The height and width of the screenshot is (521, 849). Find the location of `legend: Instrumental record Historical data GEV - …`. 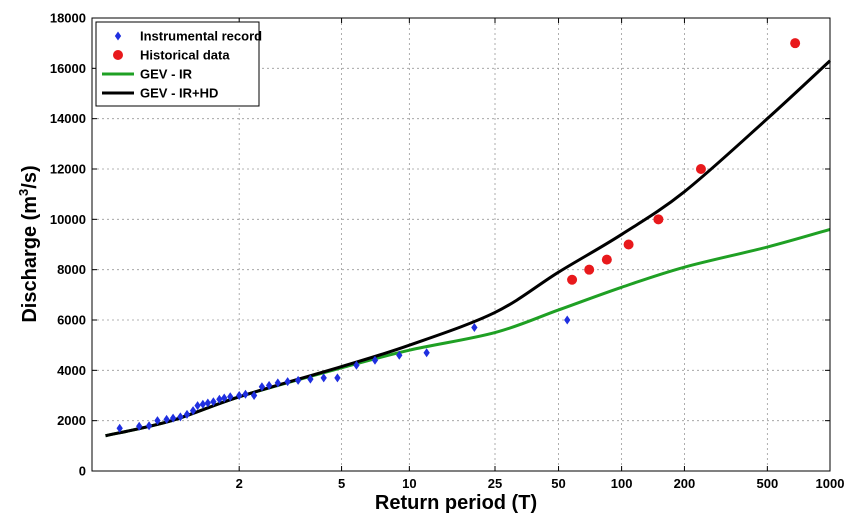

legend: Instrumental record Historical data GEV - … is located at coordinates (178, 64).